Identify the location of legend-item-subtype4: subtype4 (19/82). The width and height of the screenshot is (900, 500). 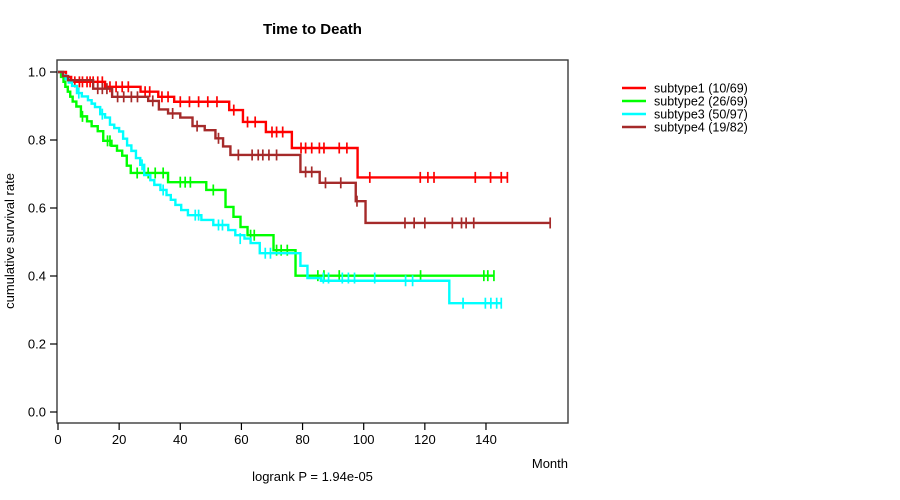
(685, 128).